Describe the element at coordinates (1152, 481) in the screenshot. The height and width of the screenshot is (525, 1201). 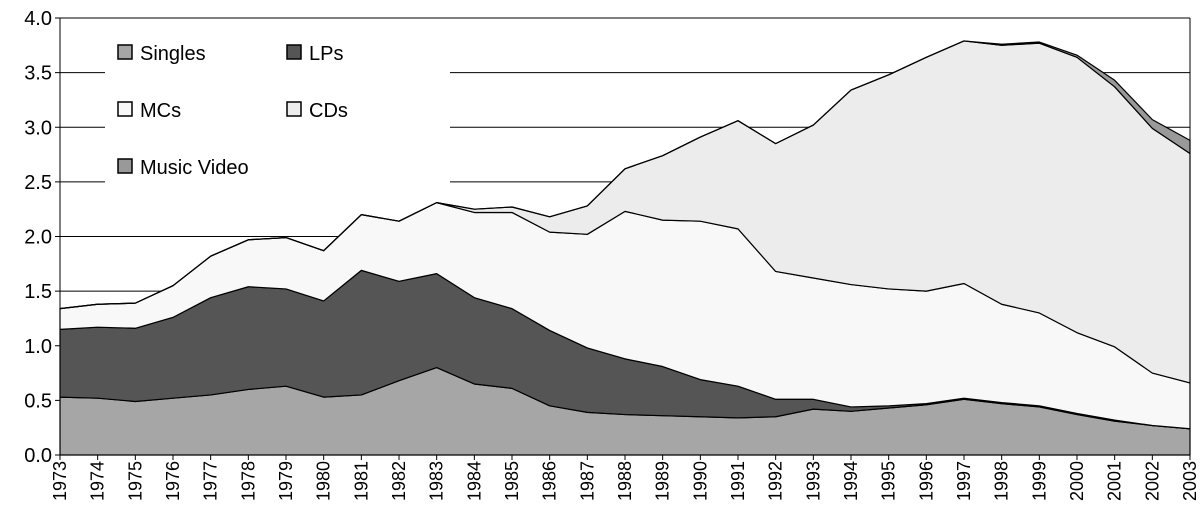
I see `x-tick-label: 2002` at that location.